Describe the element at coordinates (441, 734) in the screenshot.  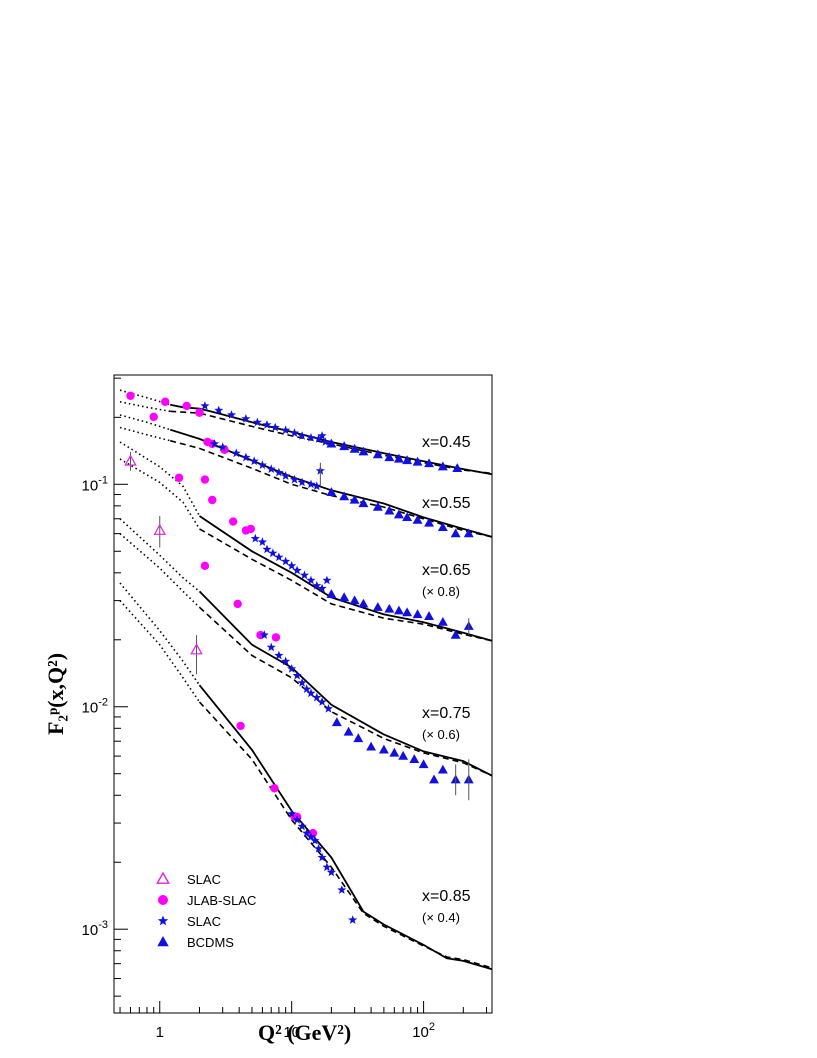
I see `series-scale-note: (× 0.6)` at that location.